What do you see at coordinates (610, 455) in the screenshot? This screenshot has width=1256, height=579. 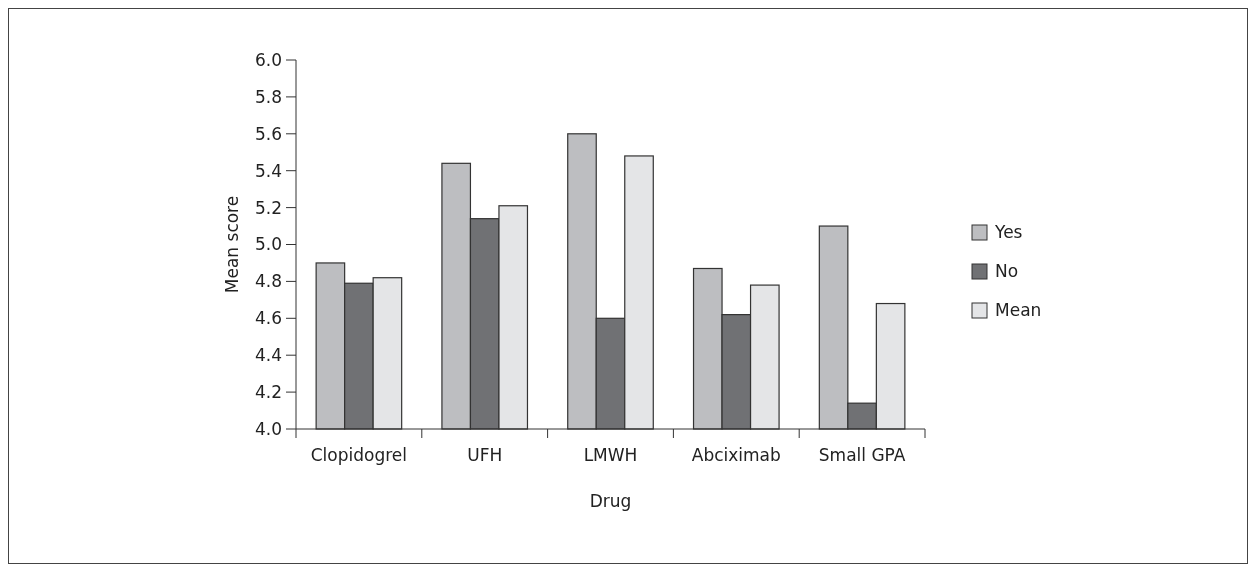 I see `x-tick-label: LMWH` at bounding box center [610, 455].